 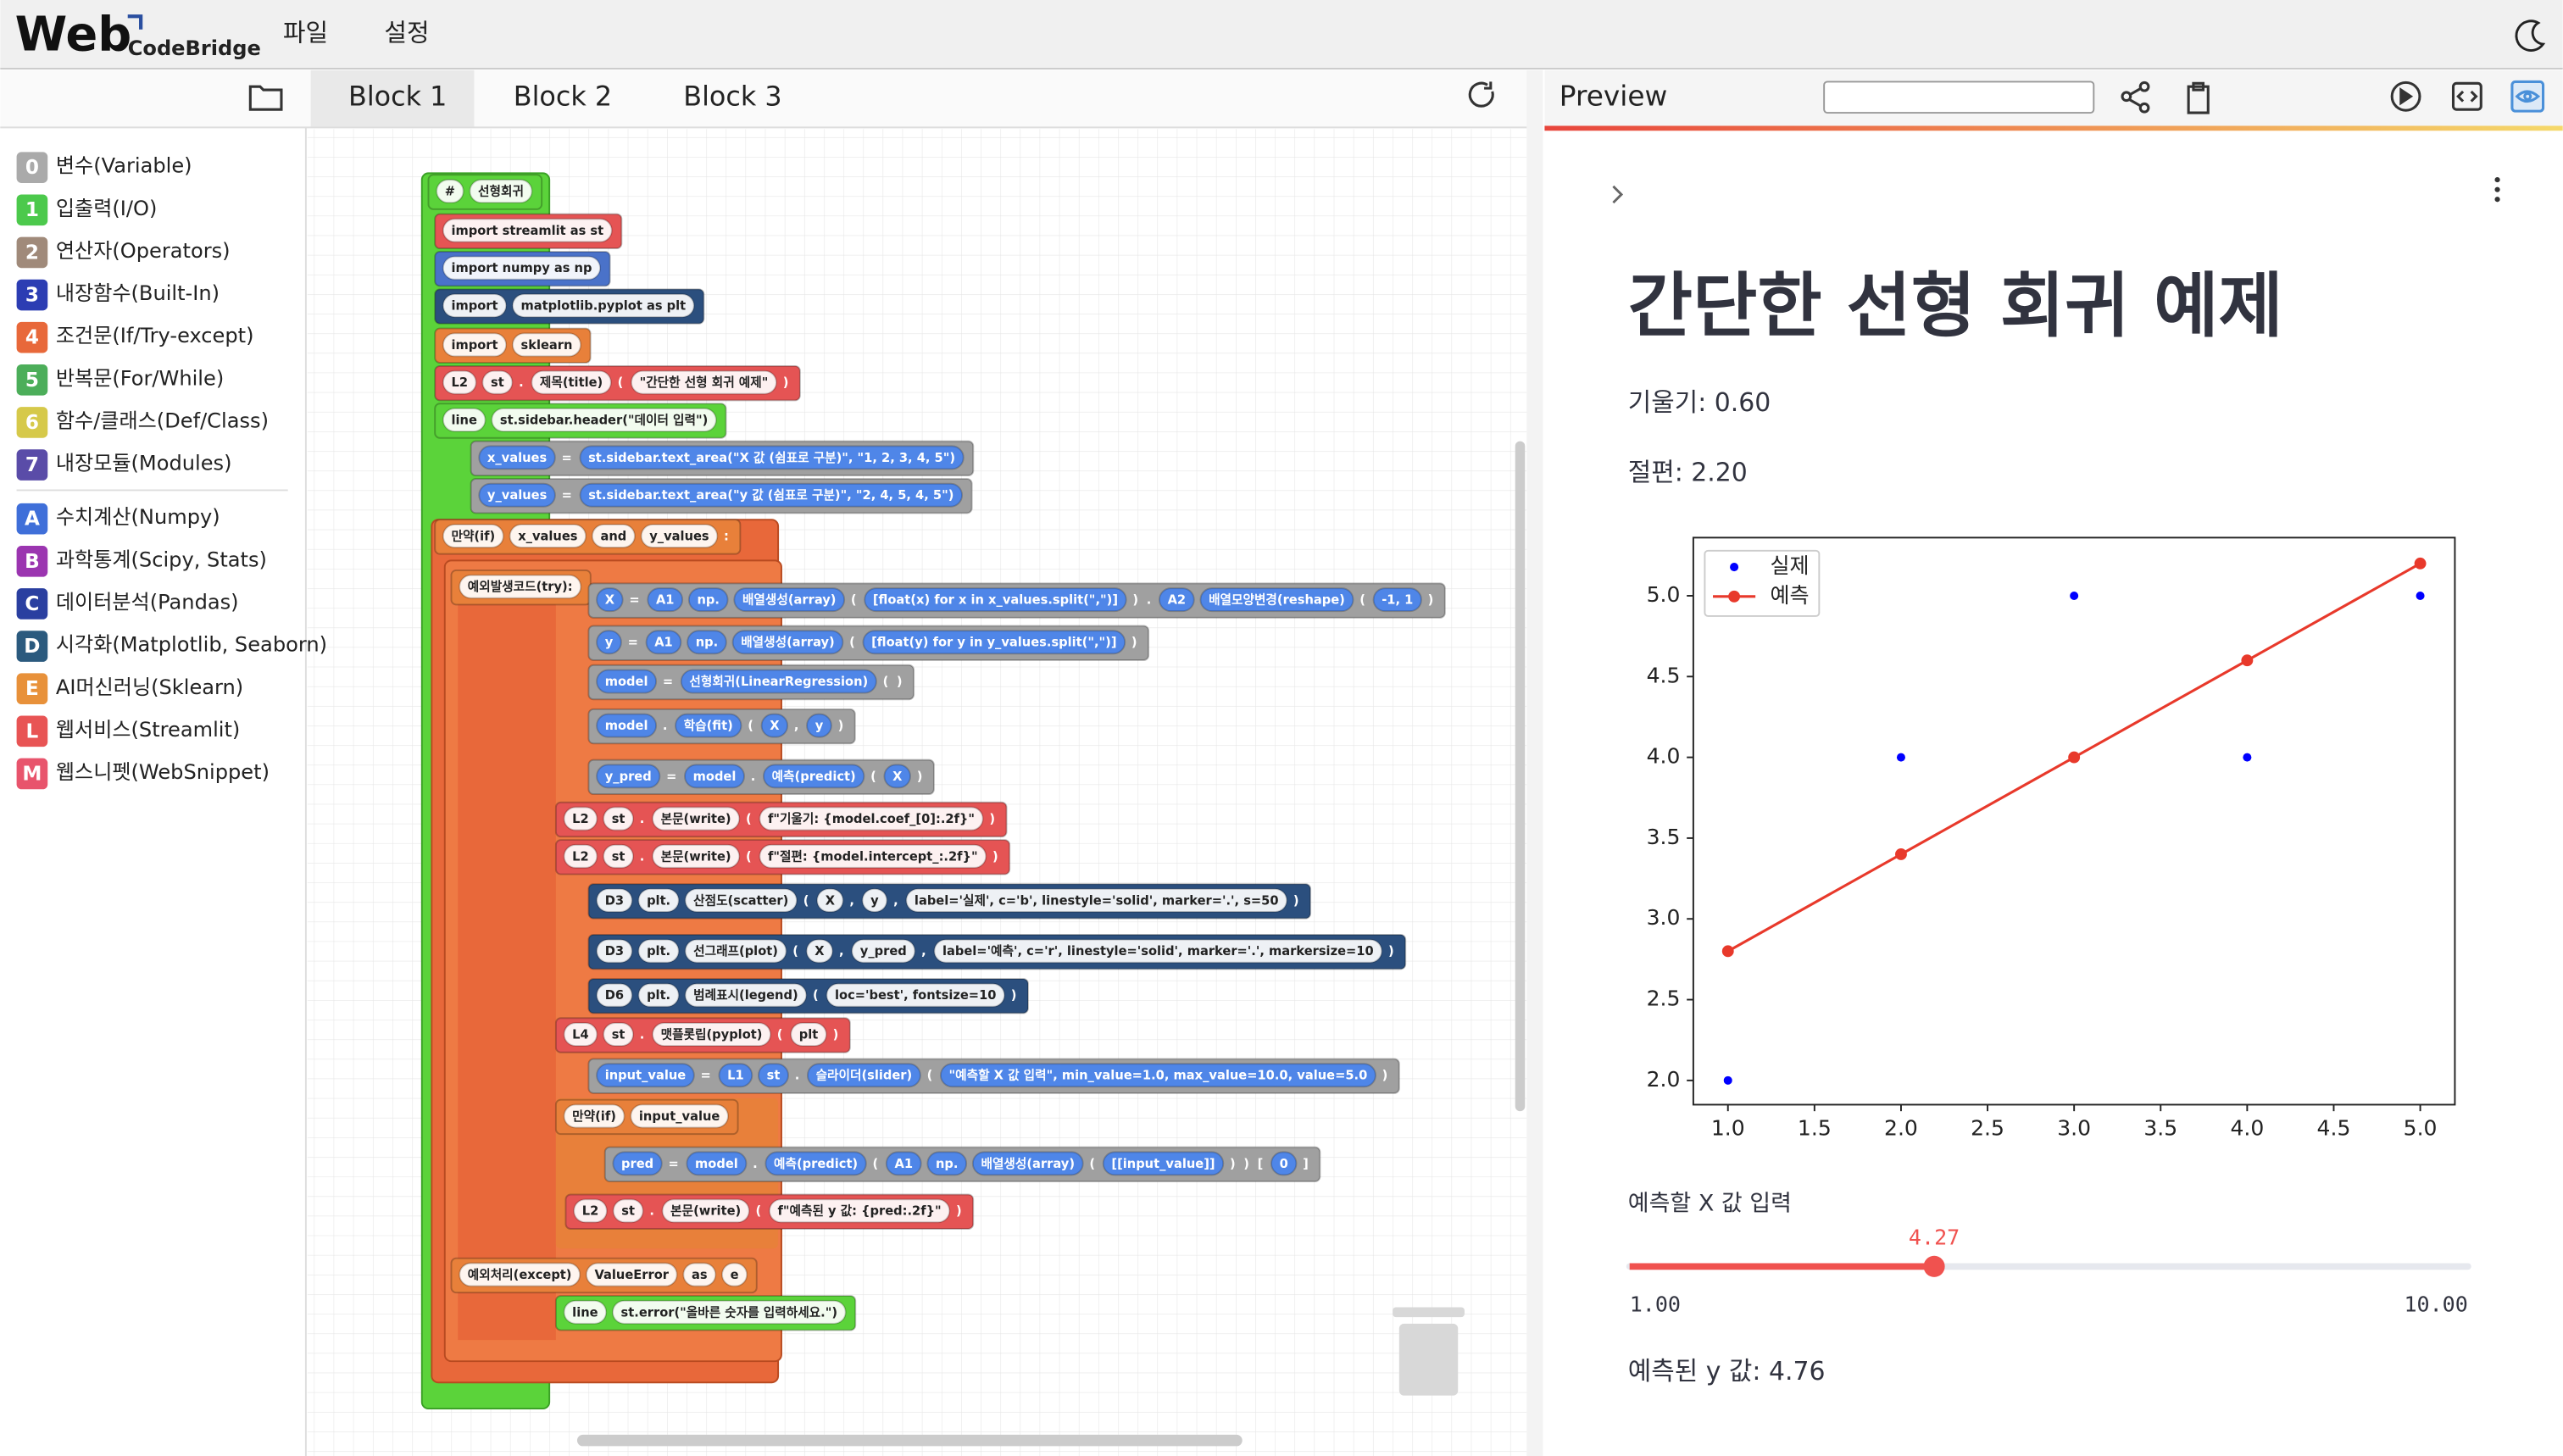 What do you see at coordinates (1277, 600) in the screenshot?
I see `block-token: 배열모양변경(reshape)` at bounding box center [1277, 600].